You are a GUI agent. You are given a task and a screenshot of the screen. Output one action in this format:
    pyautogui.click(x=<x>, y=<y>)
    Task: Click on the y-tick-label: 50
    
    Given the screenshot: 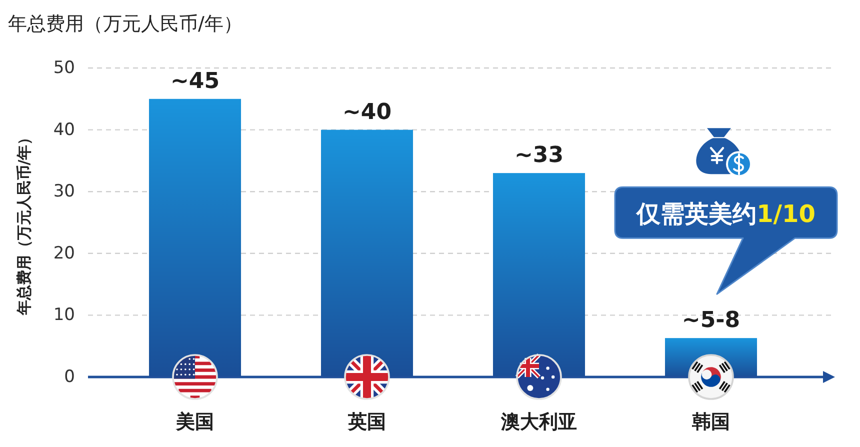 What is the action you would take?
    pyautogui.click(x=64, y=68)
    